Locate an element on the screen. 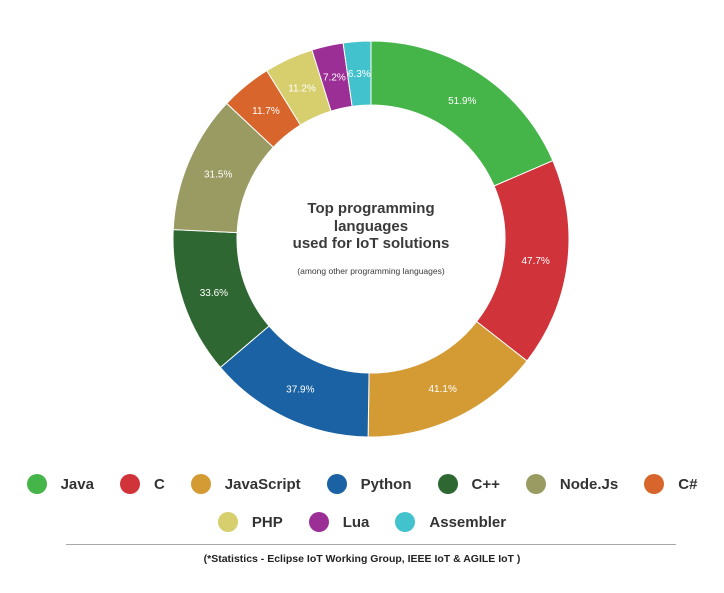 The height and width of the screenshot is (593, 724). legend-item-assembler: Assembler is located at coordinates (450, 522).